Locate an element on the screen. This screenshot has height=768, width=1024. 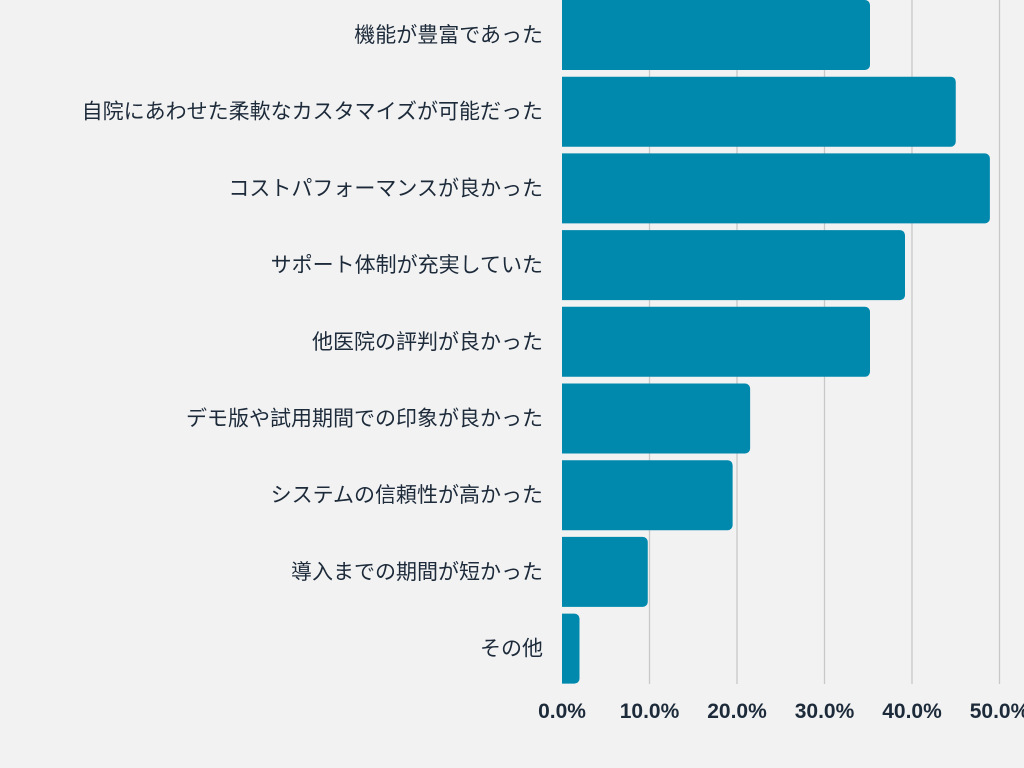
category-label: 機能が豊富であった is located at coordinates (448, 35).